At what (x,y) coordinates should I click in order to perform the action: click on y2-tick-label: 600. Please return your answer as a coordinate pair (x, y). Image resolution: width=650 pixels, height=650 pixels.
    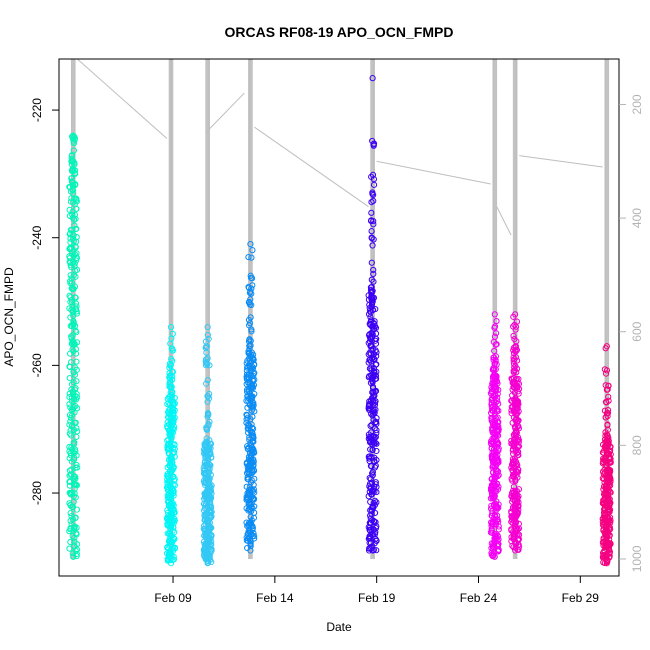
    Looking at the image, I should click on (637, 331).